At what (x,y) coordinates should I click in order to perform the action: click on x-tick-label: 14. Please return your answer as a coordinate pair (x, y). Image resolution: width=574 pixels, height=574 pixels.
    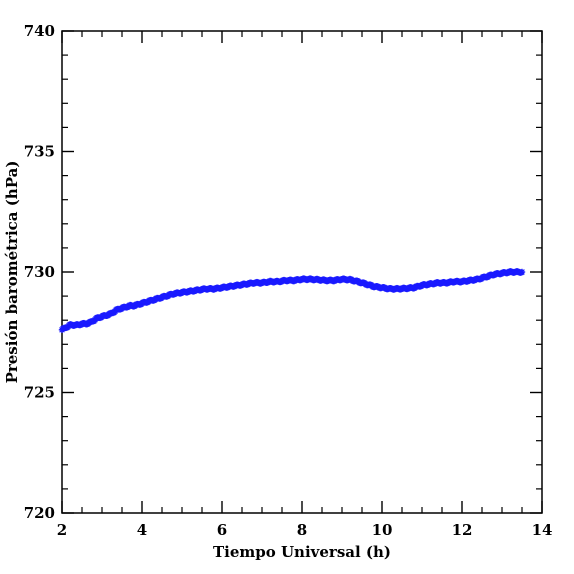
    Looking at the image, I should click on (542, 530).